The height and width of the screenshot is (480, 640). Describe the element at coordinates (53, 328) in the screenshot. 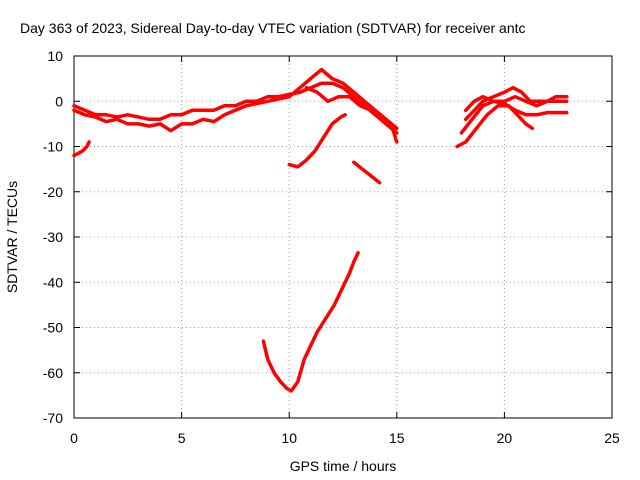

I see `y-tick-label: -50` at that location.